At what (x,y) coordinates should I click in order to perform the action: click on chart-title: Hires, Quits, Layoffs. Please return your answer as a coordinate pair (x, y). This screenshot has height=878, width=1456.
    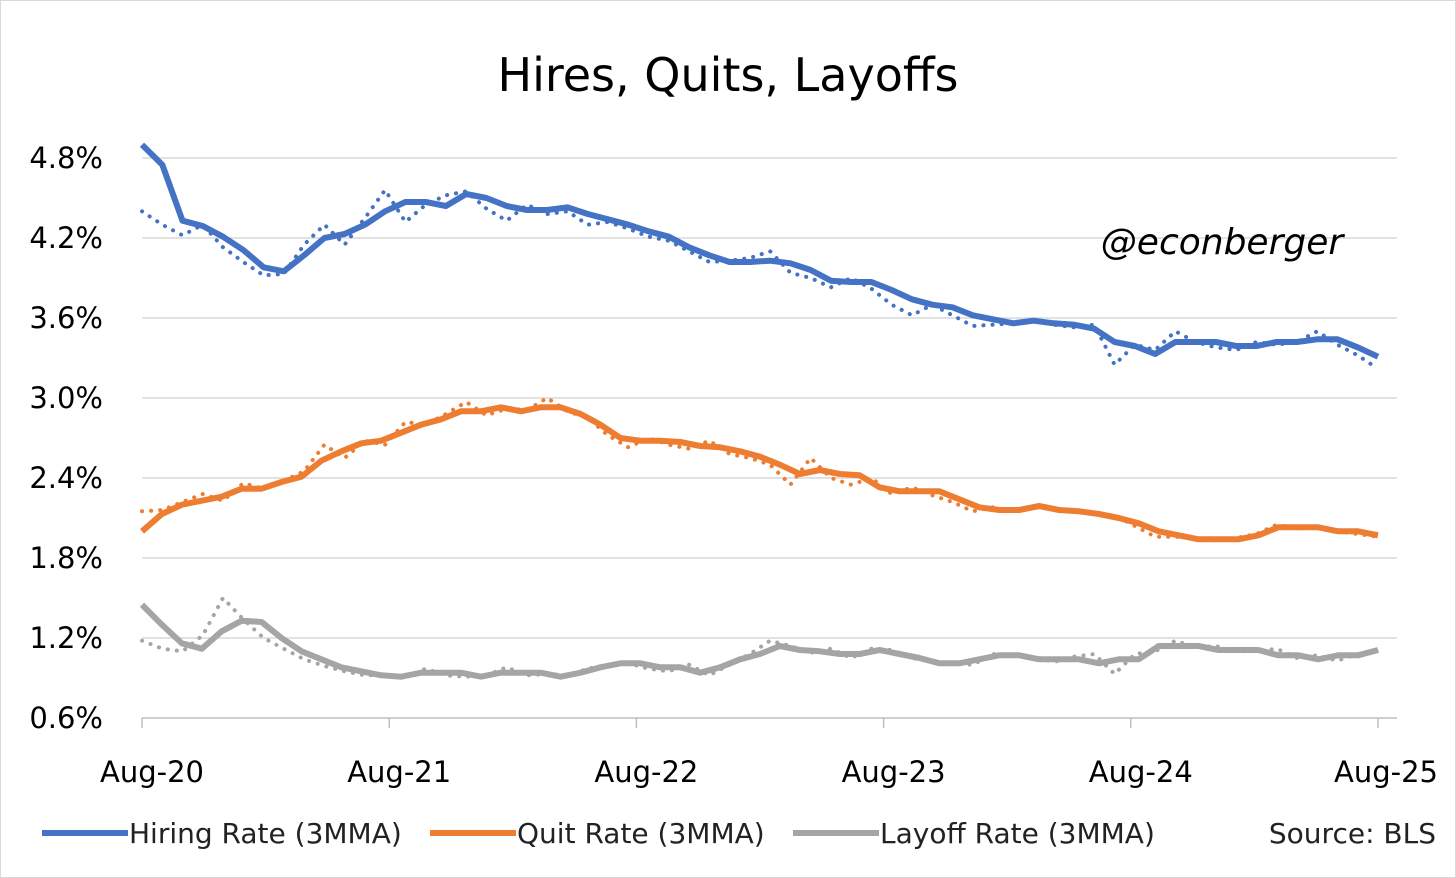
    Looking at the image, I should click on (727, 75).